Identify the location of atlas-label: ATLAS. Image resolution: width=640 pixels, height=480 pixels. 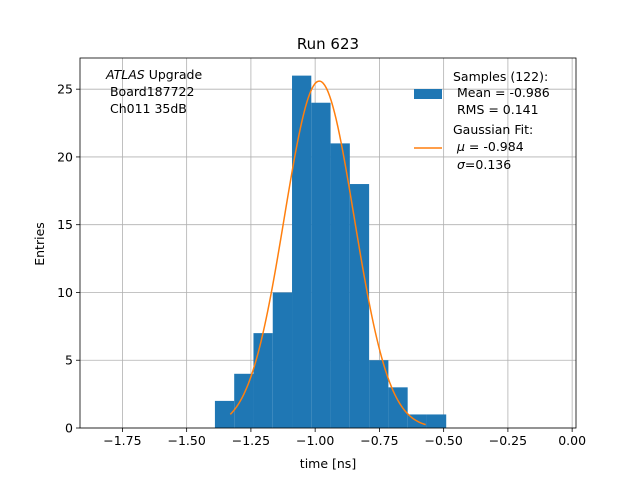
(125, 74).